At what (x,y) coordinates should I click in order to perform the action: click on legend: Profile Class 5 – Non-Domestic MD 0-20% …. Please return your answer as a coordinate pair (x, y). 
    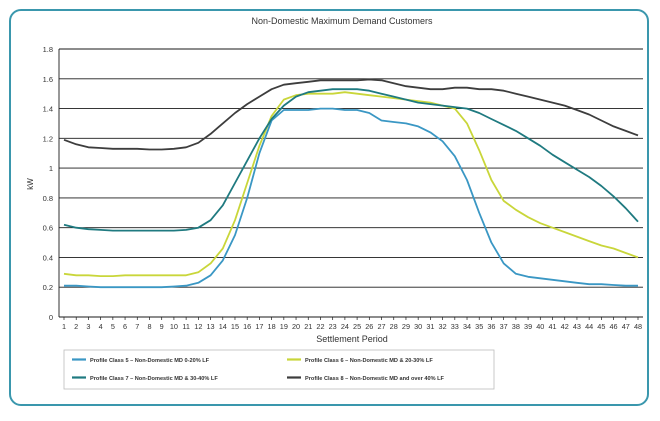
    Looking at the image, I should click on (258, 370).